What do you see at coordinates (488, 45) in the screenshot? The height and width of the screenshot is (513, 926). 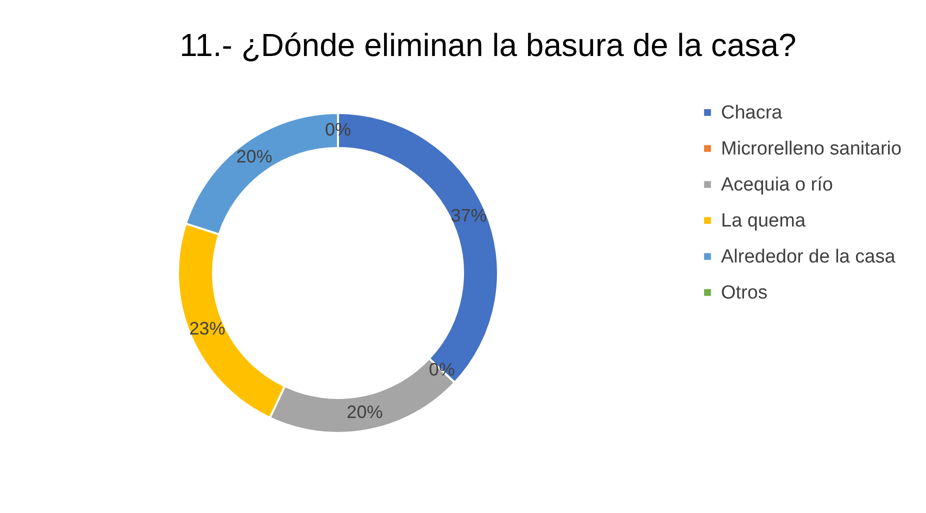 I see `chart-title: 11.- ¿Dónde eliminan la basura de la casa?` at bounding box center [488, 45].